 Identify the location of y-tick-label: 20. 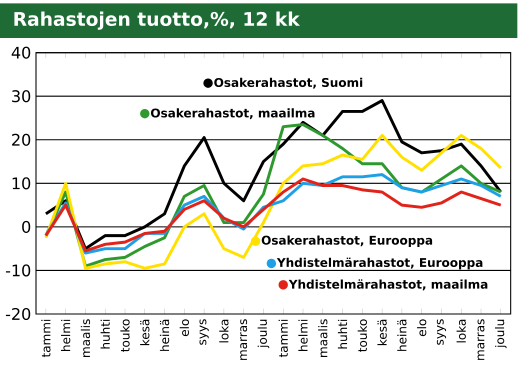
(21, 140).